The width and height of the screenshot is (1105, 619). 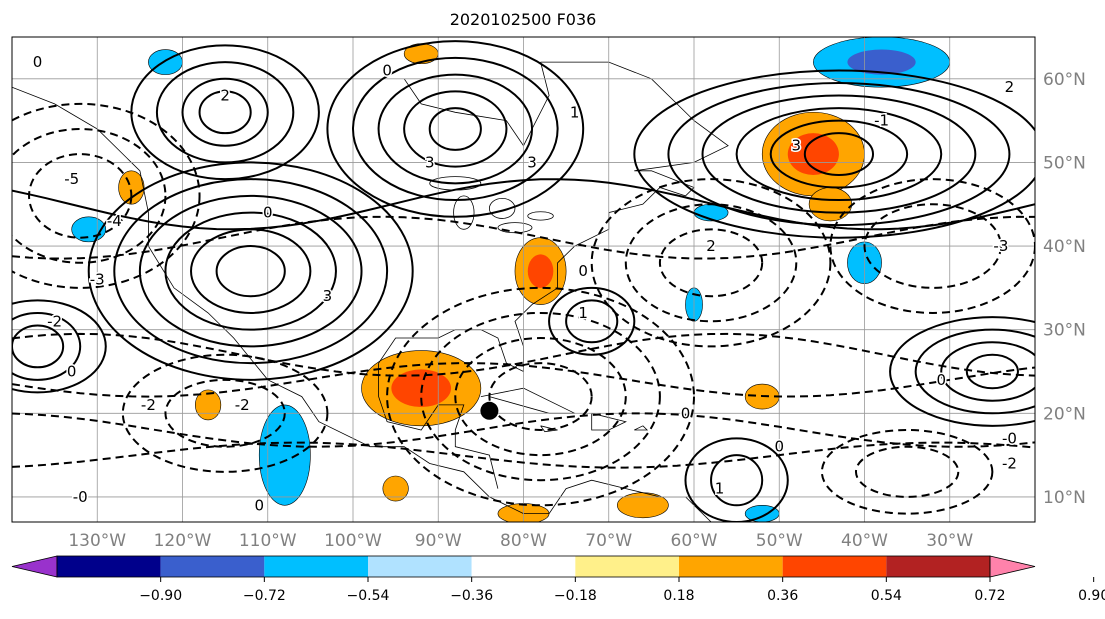 What do you see at coordinates (1091, 596) in the screenshot?
I see `colorbar-tick-label: 0.90` at bounding box center [1091, 596].